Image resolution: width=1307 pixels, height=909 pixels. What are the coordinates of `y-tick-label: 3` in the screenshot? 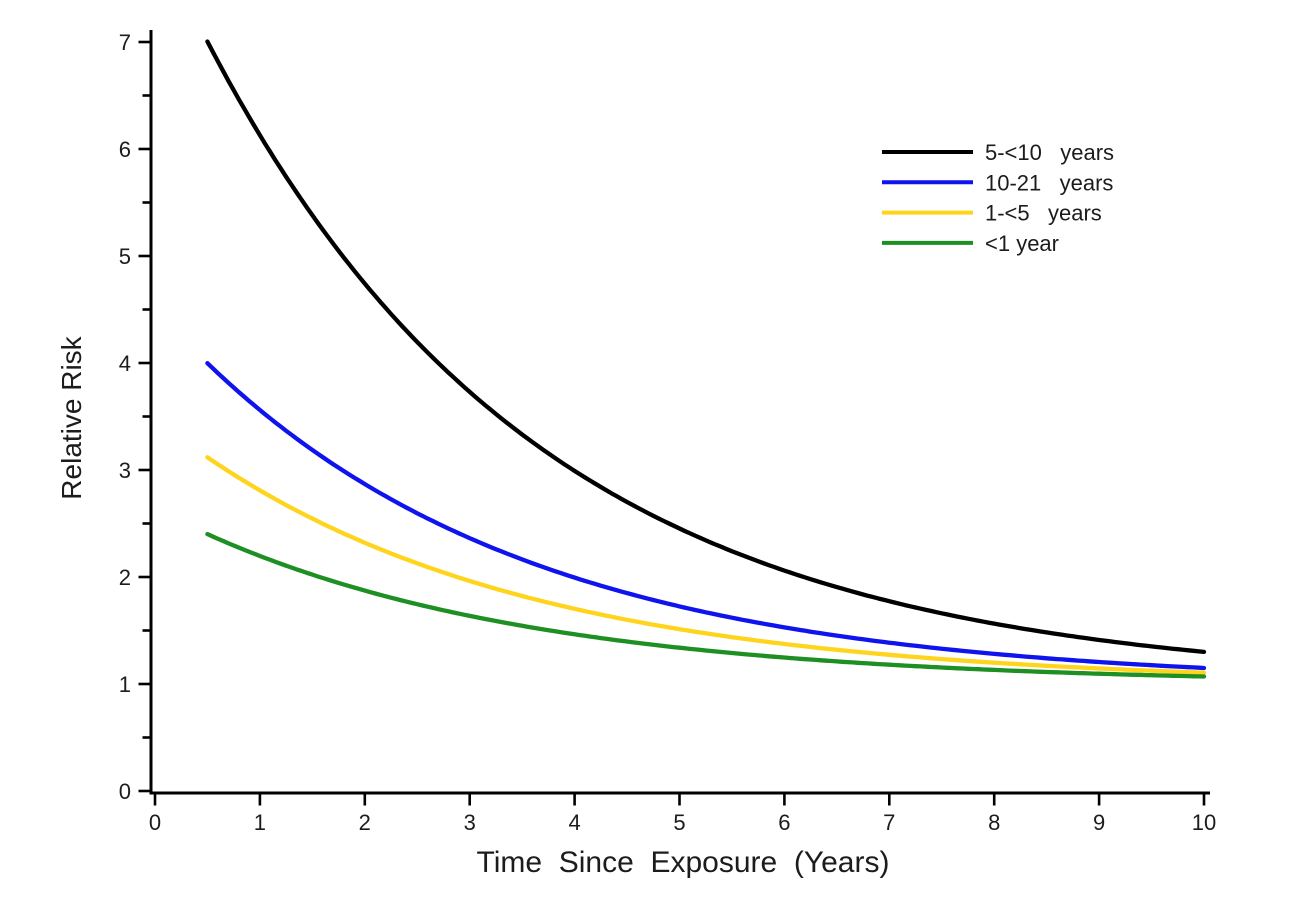 It's located at (125, 470).